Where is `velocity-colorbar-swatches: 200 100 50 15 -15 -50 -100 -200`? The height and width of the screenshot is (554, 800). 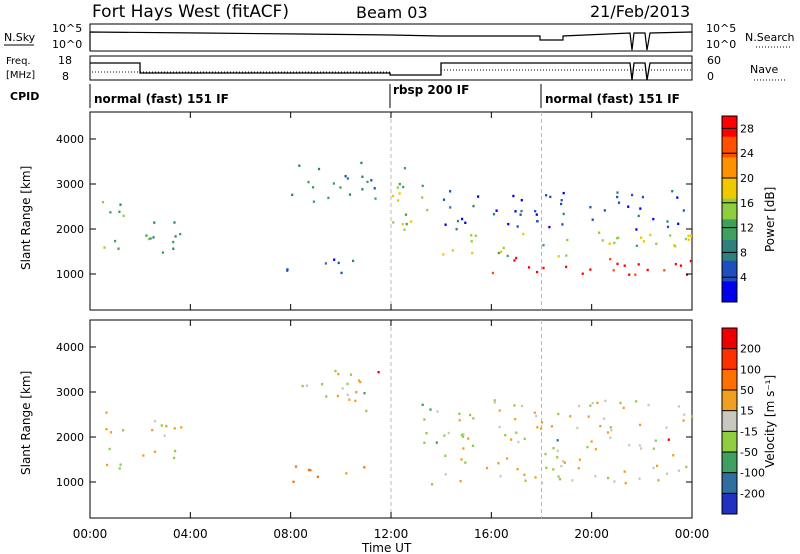 velocity-colorbar-swatches: 200 100 50 15 -15 -50 -100 -200 is located at coordinates (743, 421).